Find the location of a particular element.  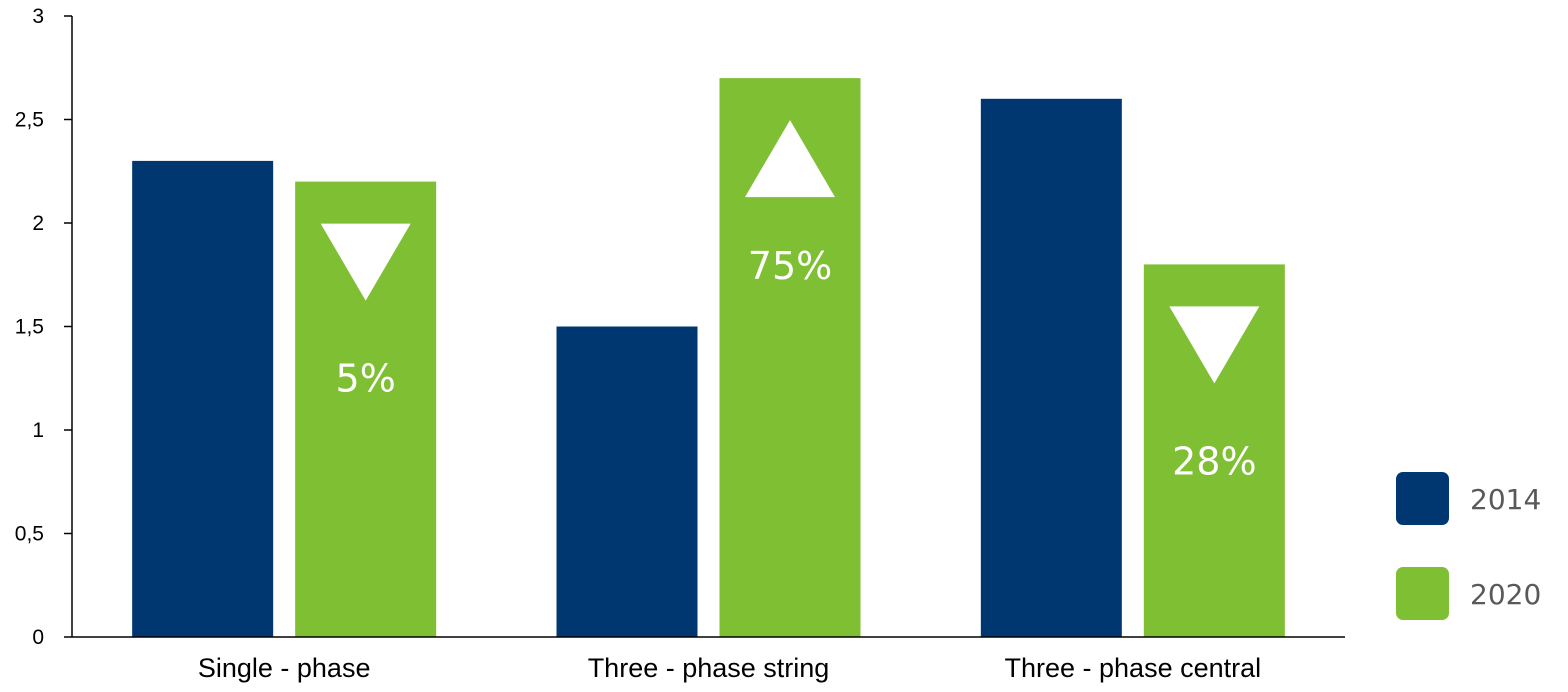

y-axis: 0 0,5 1 1,5 2 2,5 3 is located at coordinates (44, 327).